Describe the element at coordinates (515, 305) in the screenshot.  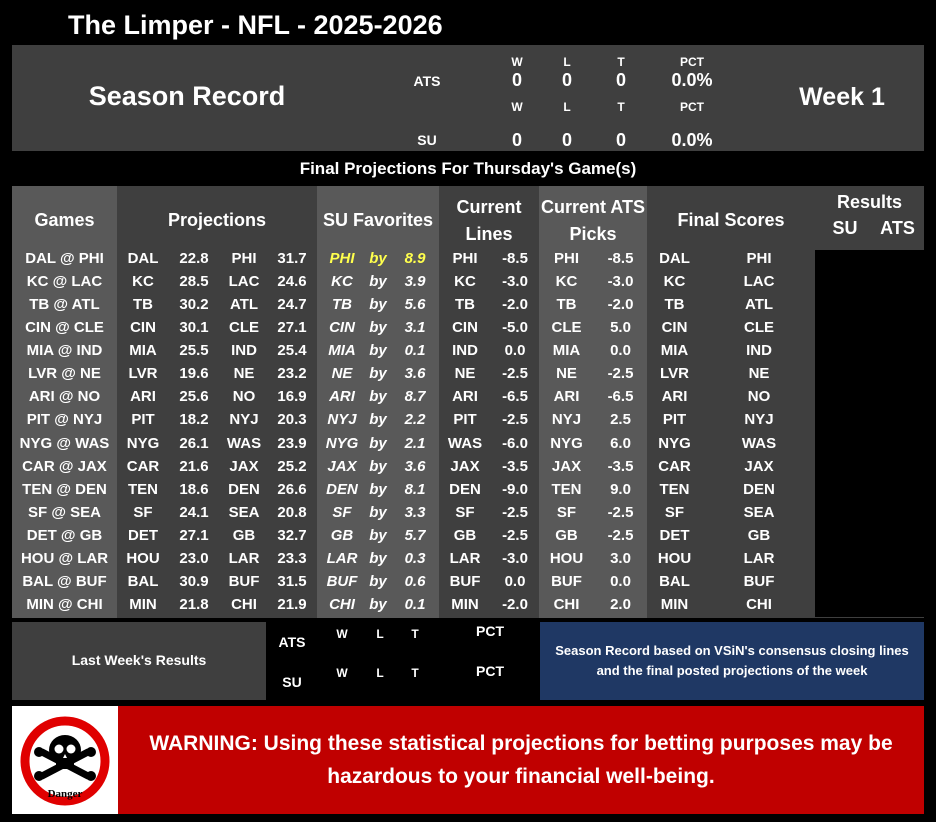
I see `line-value-cell: -2.0` at that location.